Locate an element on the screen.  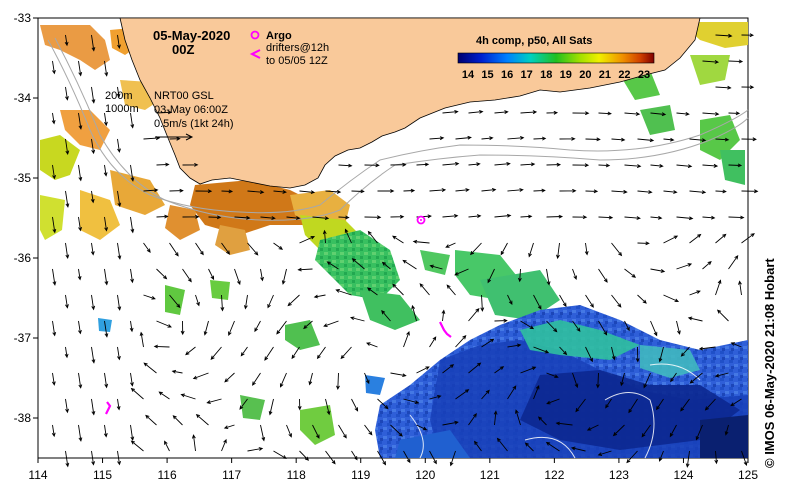
svg-text: to 05/05 12Z is located at coordinates (297, 61).